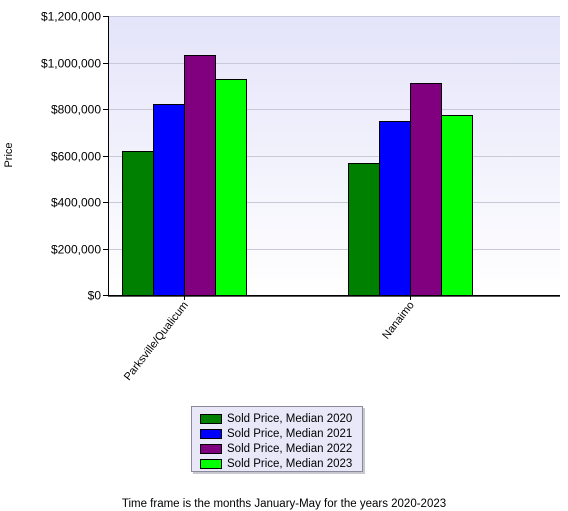 This screenshot has width=568, height=511. I want to click on legend-label: Sold Price, Median 2021, so click(290, 433).